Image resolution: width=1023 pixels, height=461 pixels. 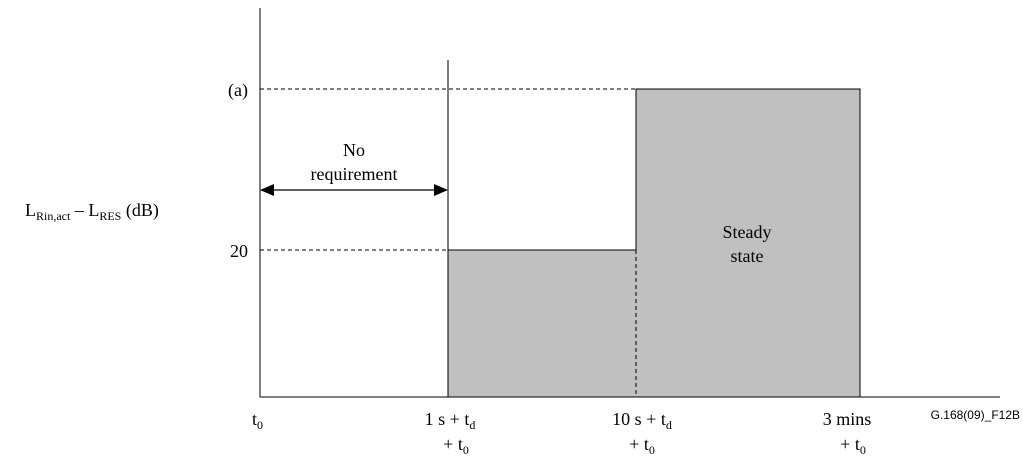 I want to click on x-tick-10s-line1: 10 s + td, so click(x=642, y=420).